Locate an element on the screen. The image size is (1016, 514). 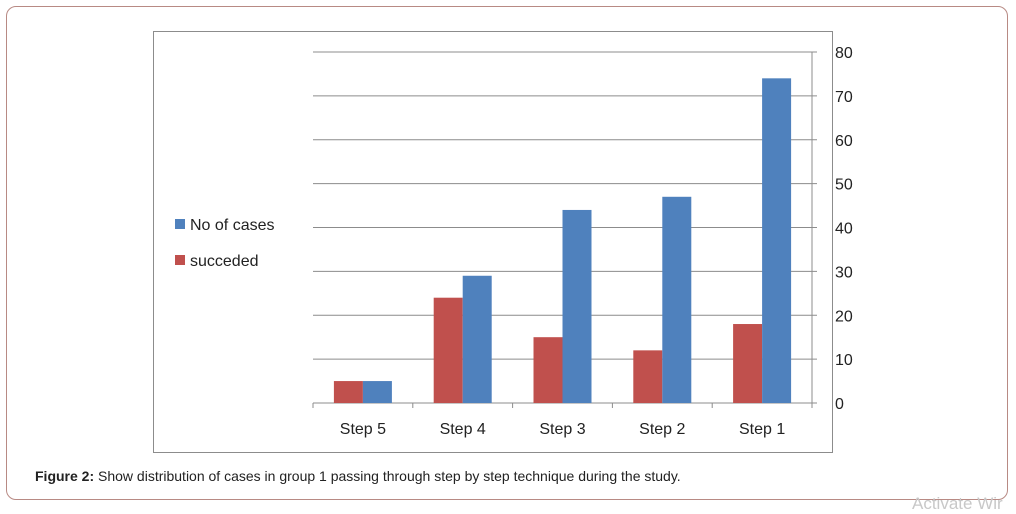
legend-label: succeded is located at coordinates (224, 261).